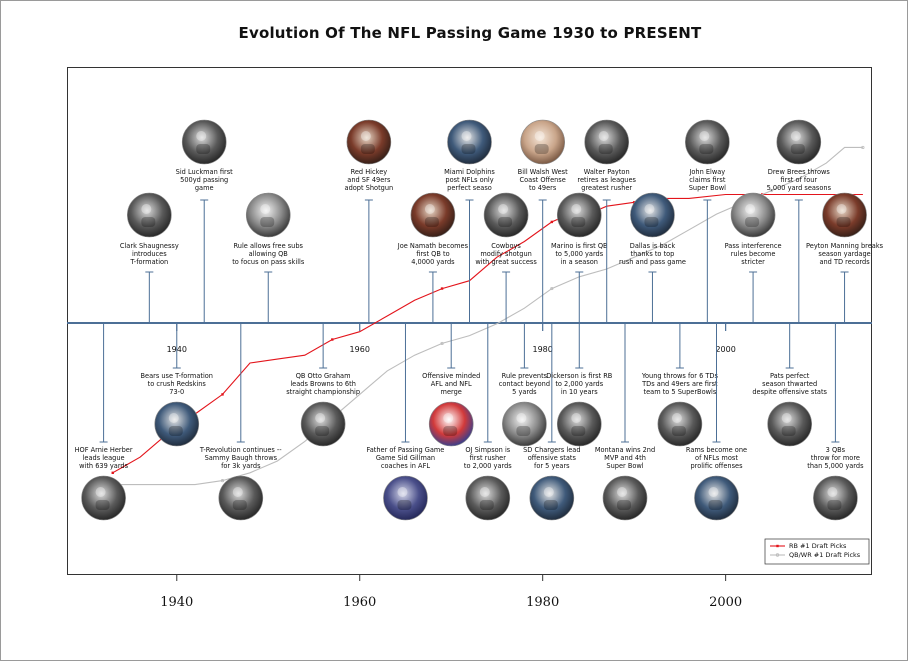 The image size is (908, 661). Describe the element at coordinates (487, 450) in the screenshot. I see `event-label-line: OJ Simpson is` at that location.